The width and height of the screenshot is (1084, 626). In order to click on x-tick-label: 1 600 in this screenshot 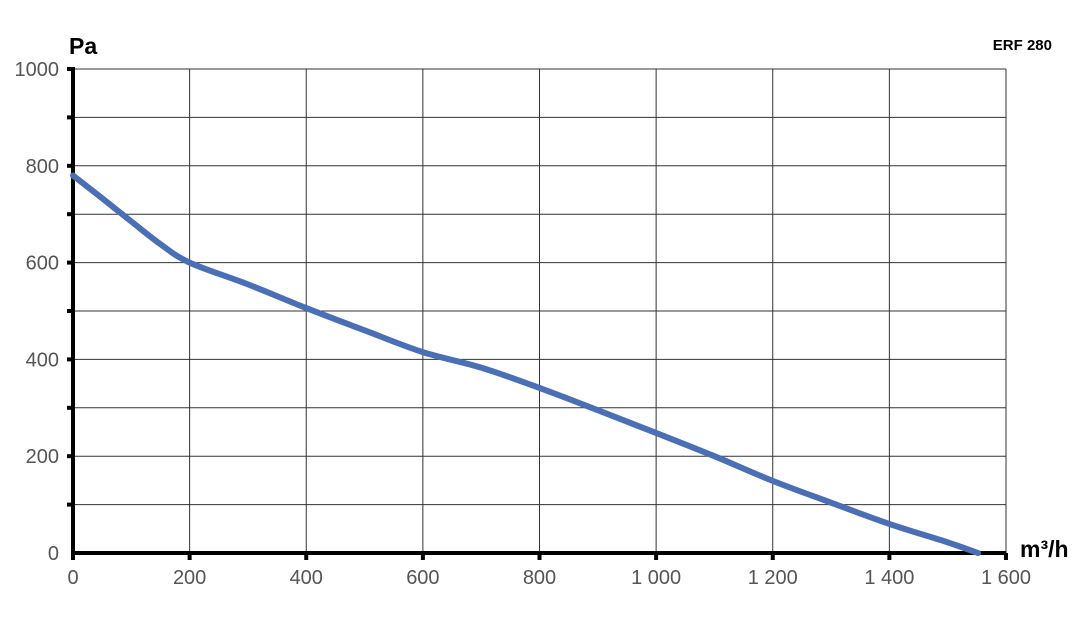, I will do `click(1006, 578)`.